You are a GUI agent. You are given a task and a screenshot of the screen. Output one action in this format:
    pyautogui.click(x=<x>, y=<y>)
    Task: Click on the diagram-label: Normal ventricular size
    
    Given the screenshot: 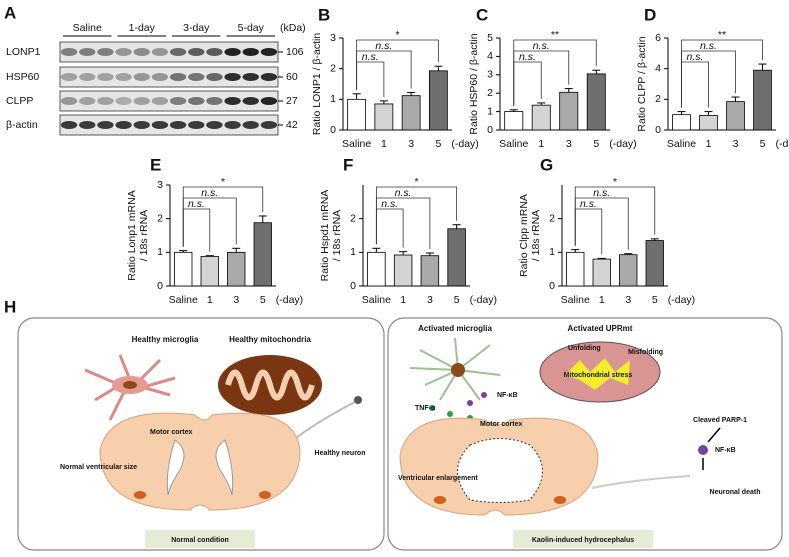 What is the action you would take?
    pyautogui.click(x=98, y=467)
    